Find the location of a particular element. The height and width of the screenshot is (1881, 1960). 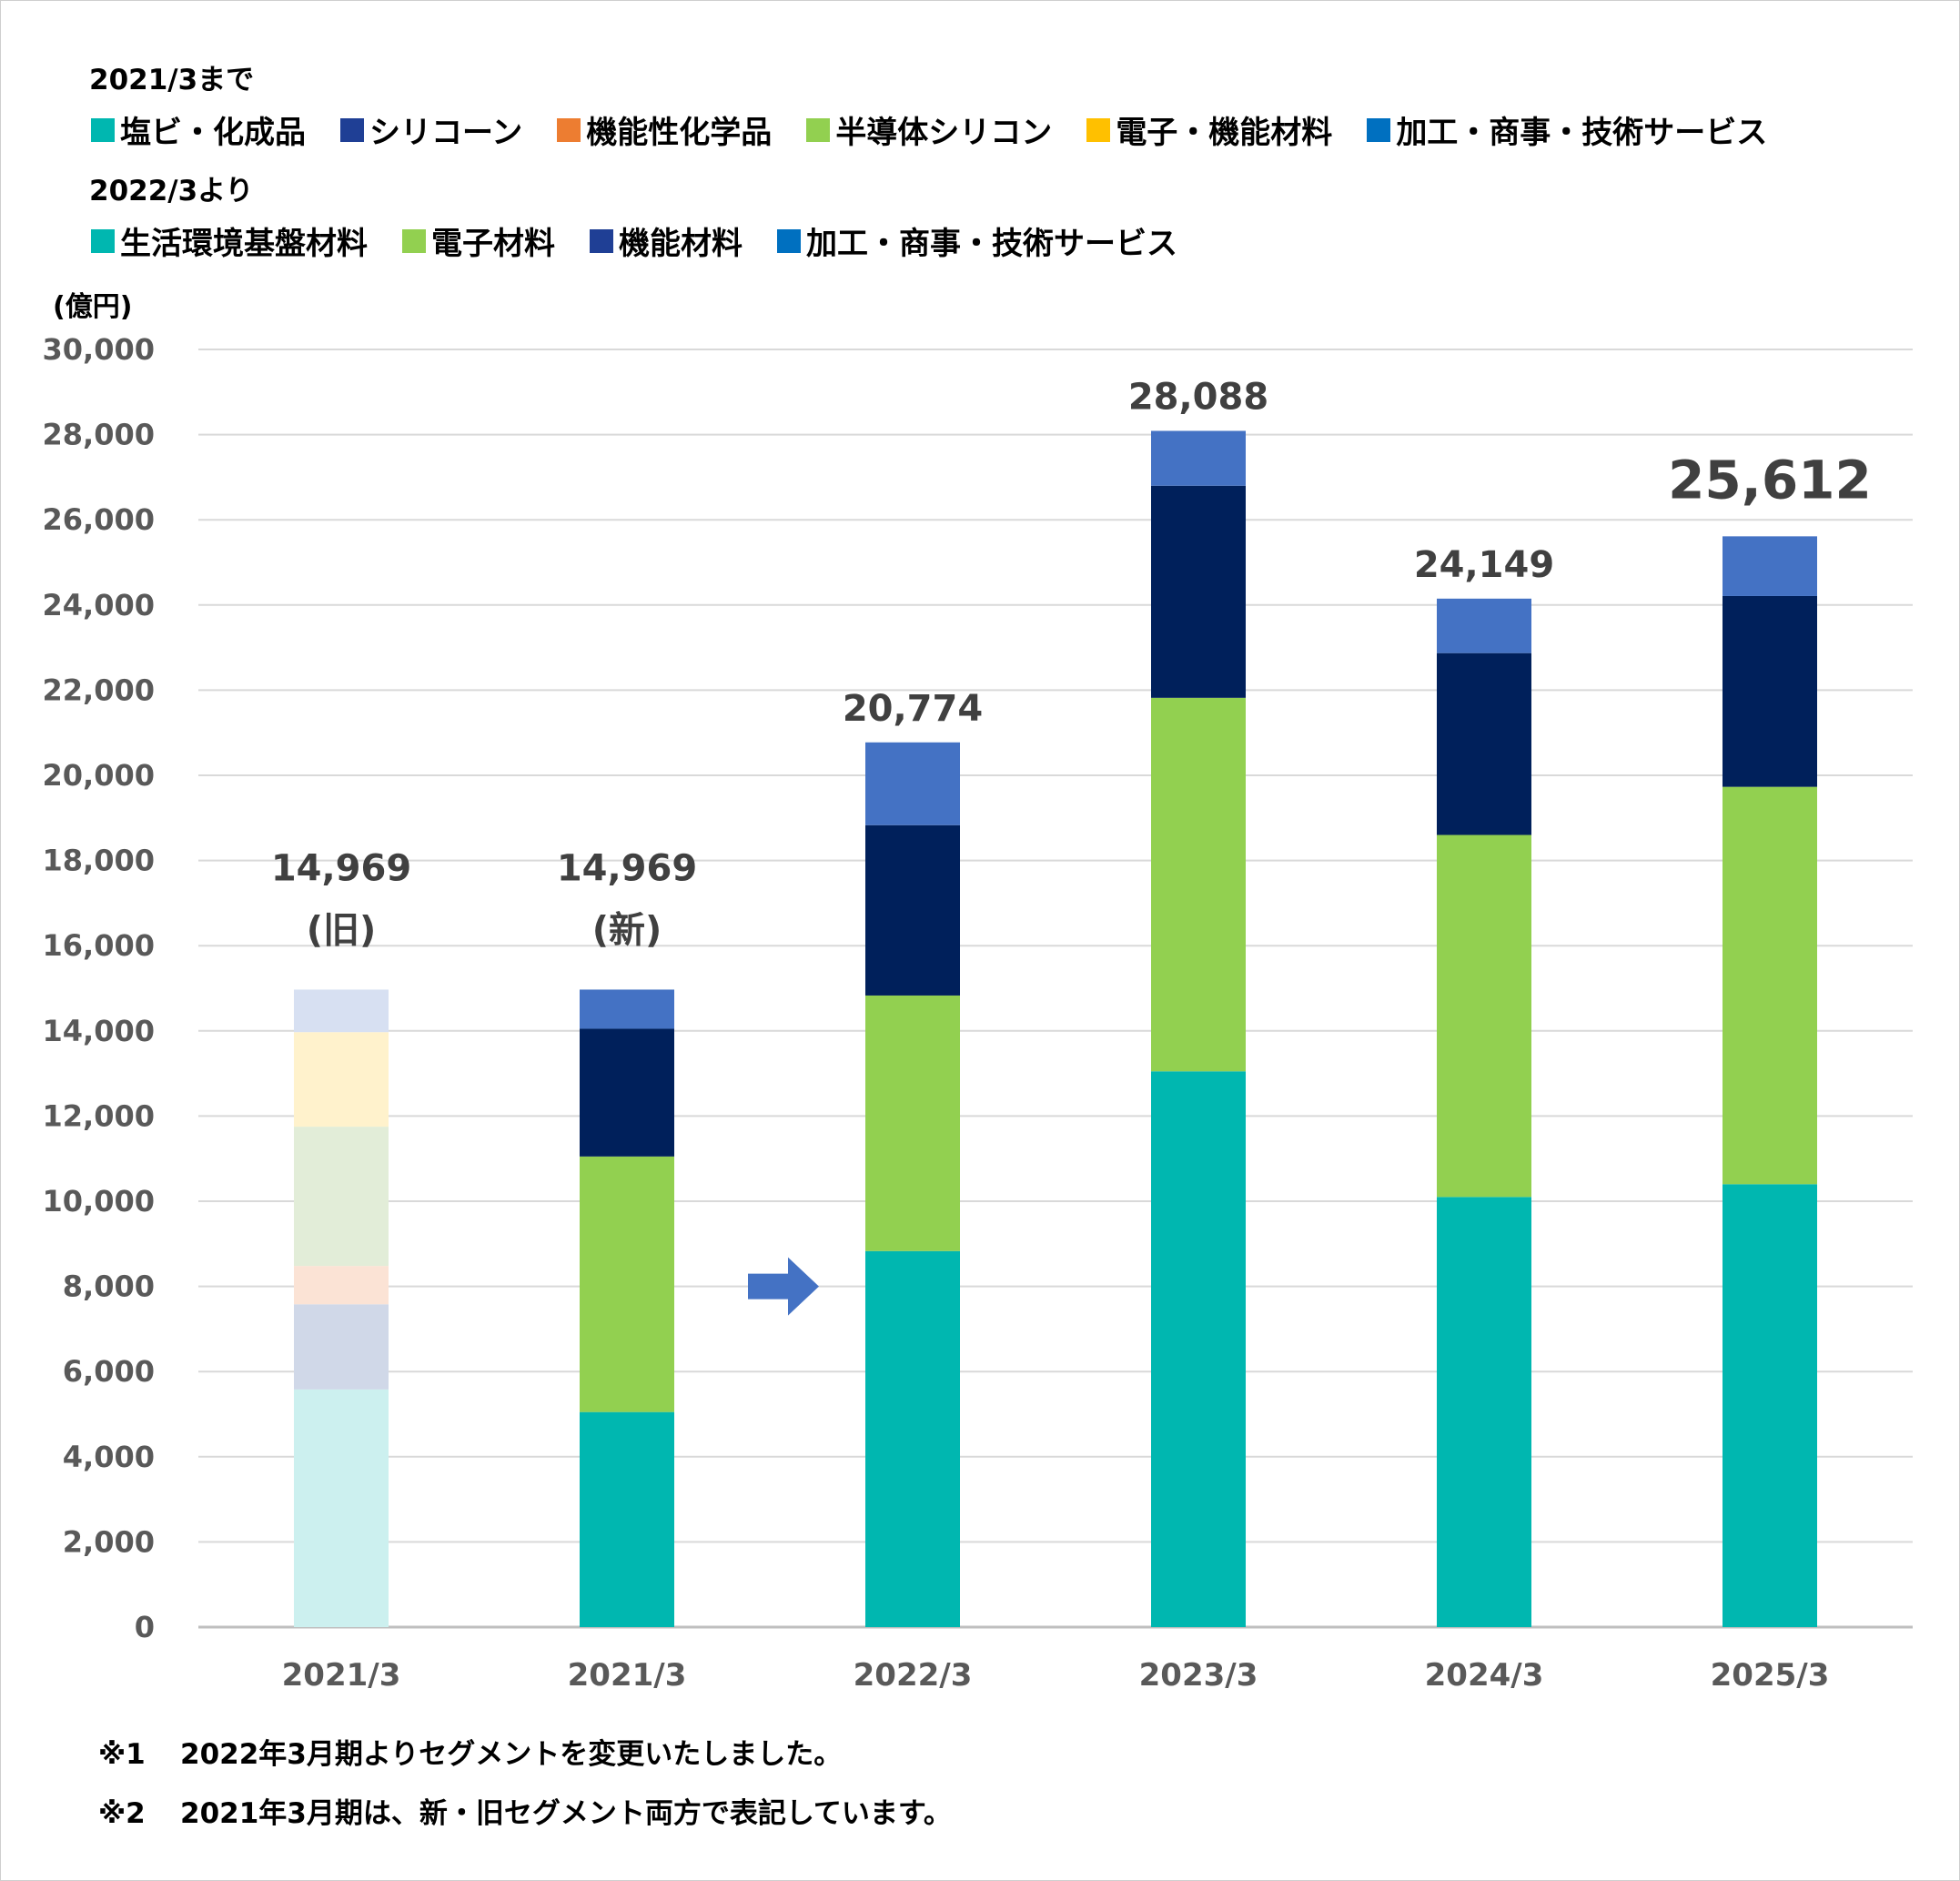

legend-label: シリコーン is located at coordinates (446, 133).